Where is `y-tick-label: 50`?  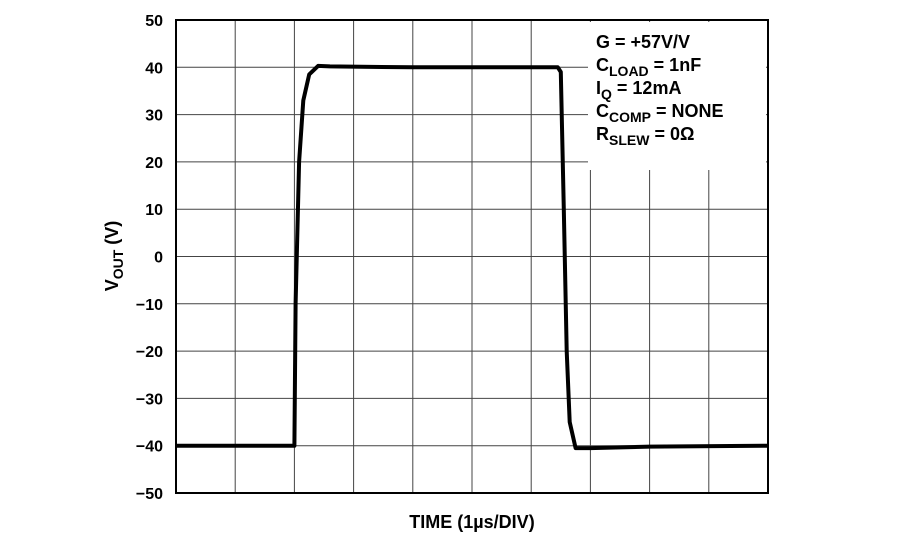
y-tick-label: 50 is located at coordinates (154, 21).